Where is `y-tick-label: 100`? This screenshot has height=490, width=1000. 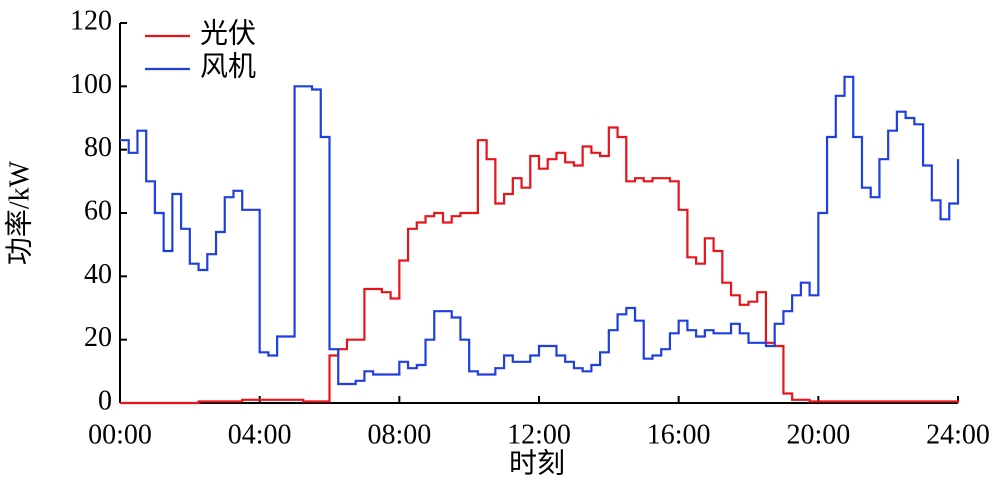
y-tick-label: 100 is located at coordinates (91, 84).